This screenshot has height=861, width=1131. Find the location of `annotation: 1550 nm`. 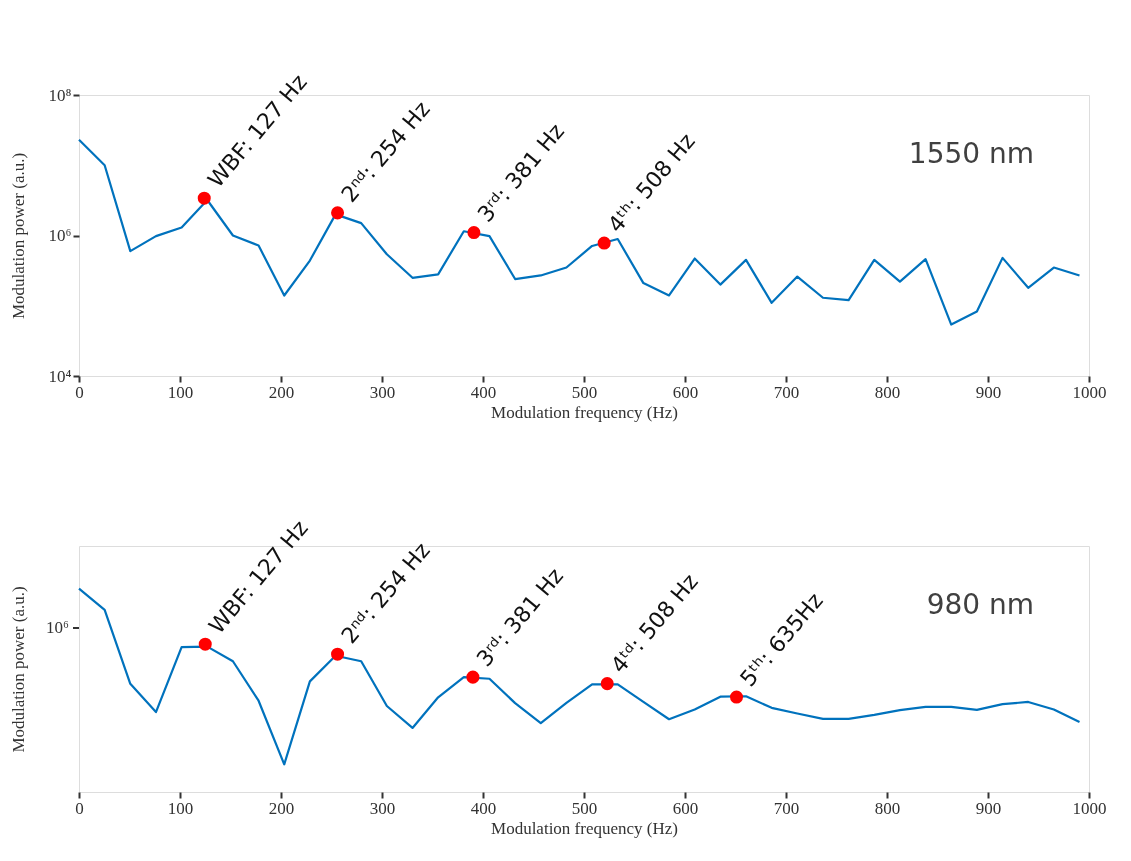

annotation: 1550 nm is located at coordinates (971, 153).